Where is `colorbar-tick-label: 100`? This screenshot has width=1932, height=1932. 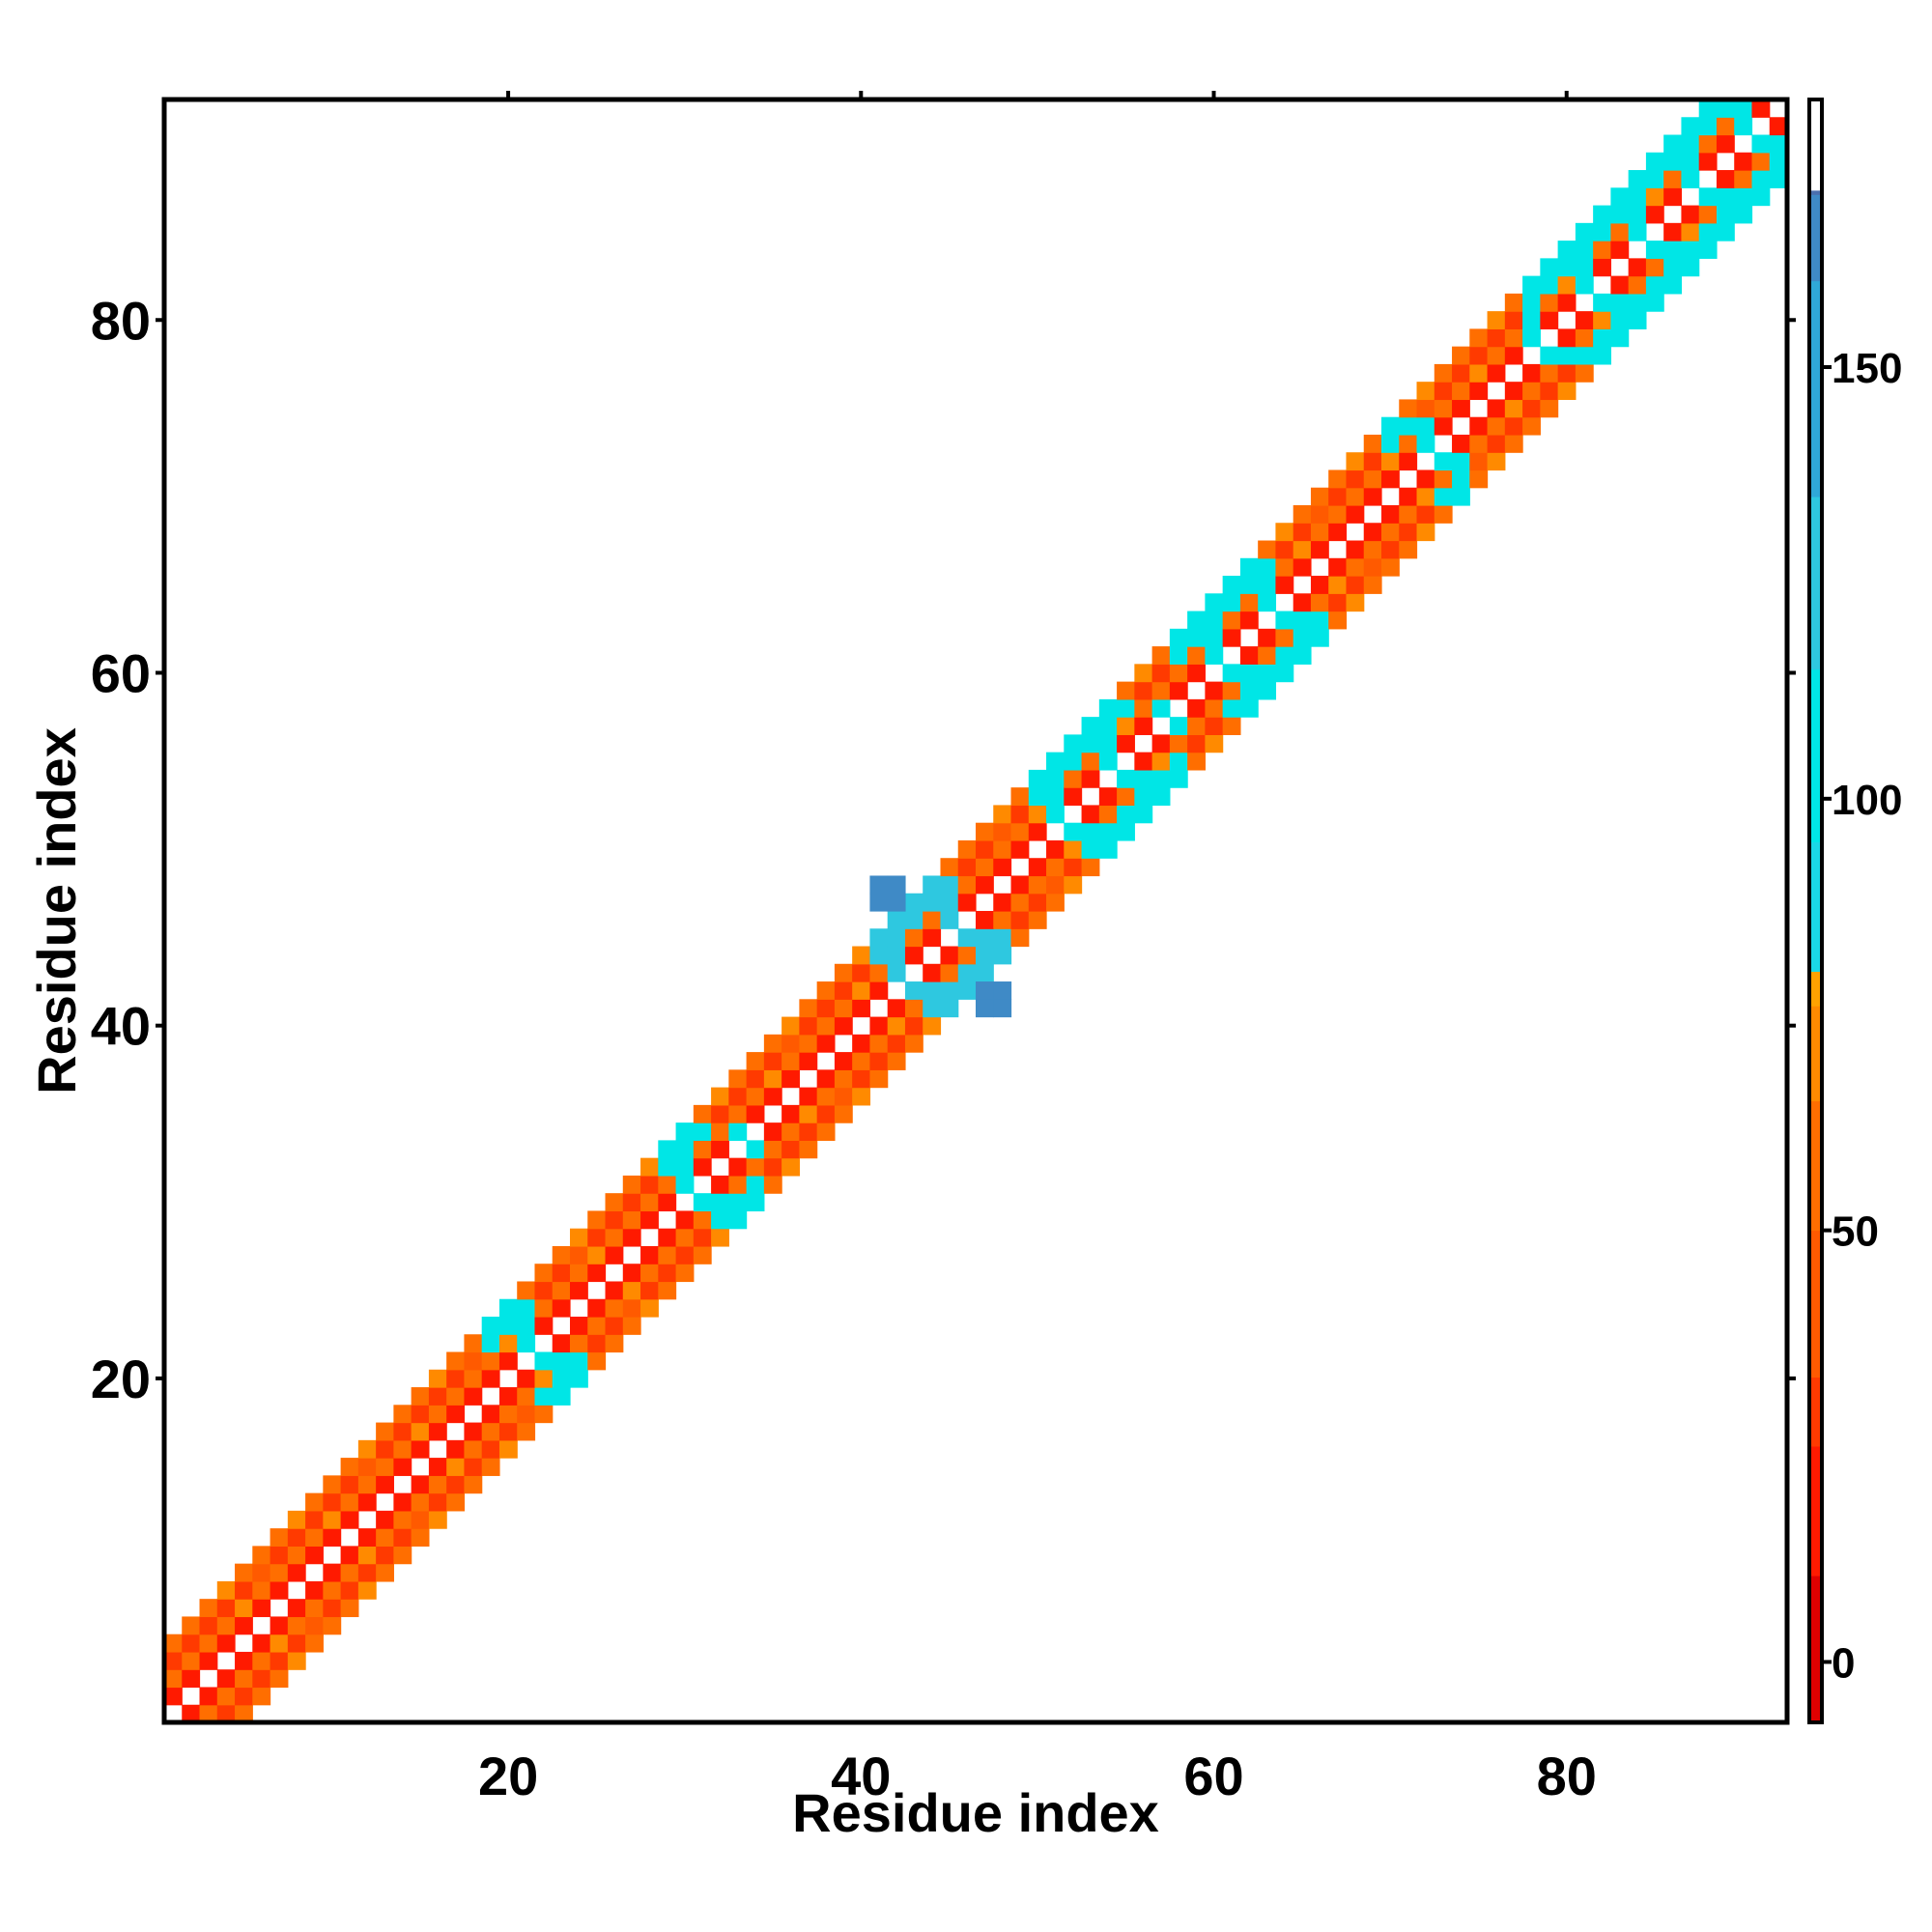
colorbar-tick-label: 100 is located at coordinates (1867, 800).